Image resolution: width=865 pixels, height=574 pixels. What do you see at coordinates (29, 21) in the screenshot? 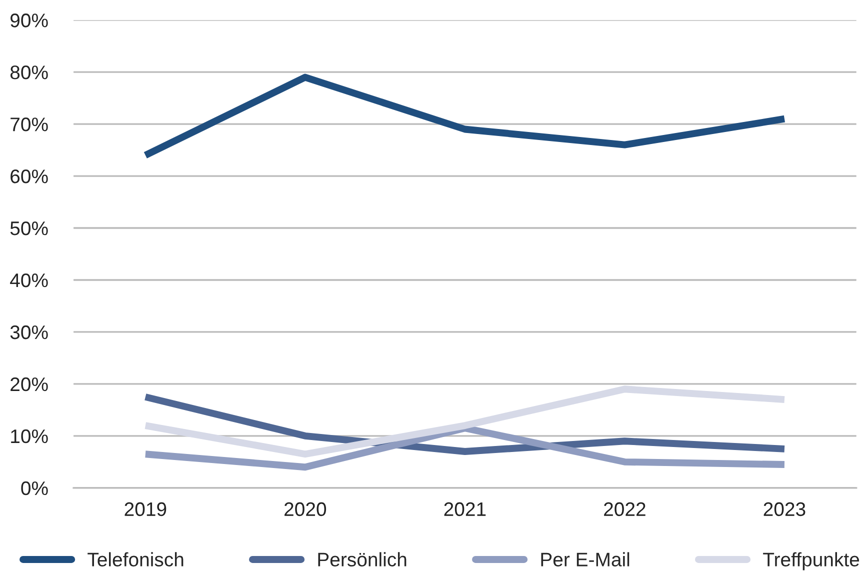
I see `y-tick-label: 90%` at bounding box center [29, 21].